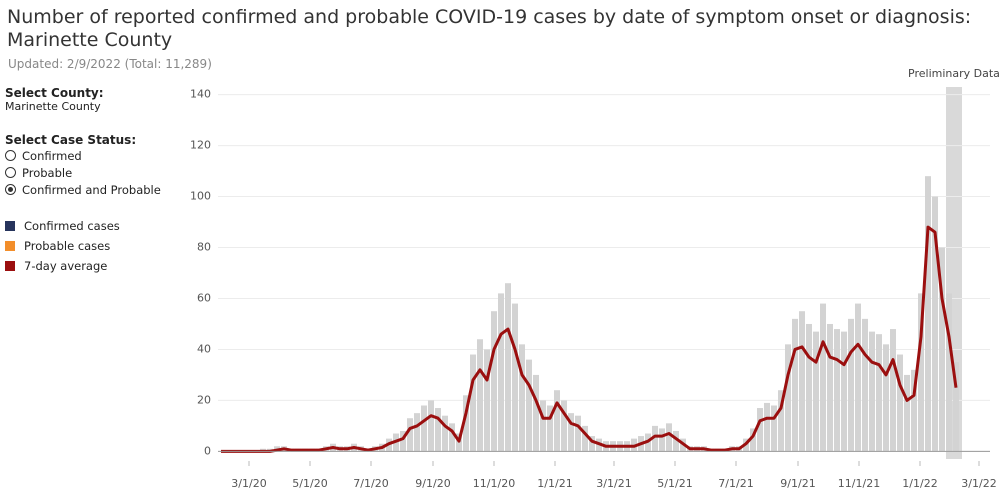  What do you see at coordinates (71, 140) in the screenshot?
I see `status-label: Select Case Status:` at bounding box center [71, 140].